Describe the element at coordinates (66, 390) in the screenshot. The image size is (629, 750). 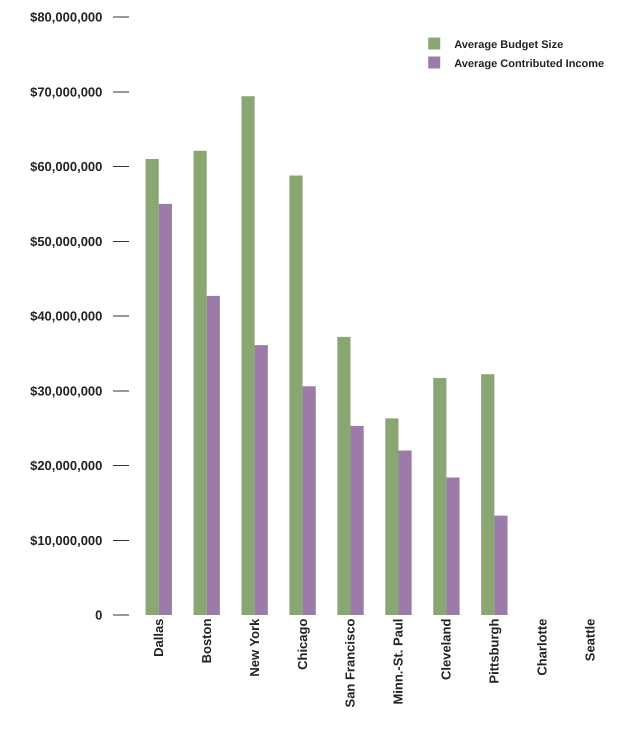
I see `y-tick-label: $30,000,000` at that location.